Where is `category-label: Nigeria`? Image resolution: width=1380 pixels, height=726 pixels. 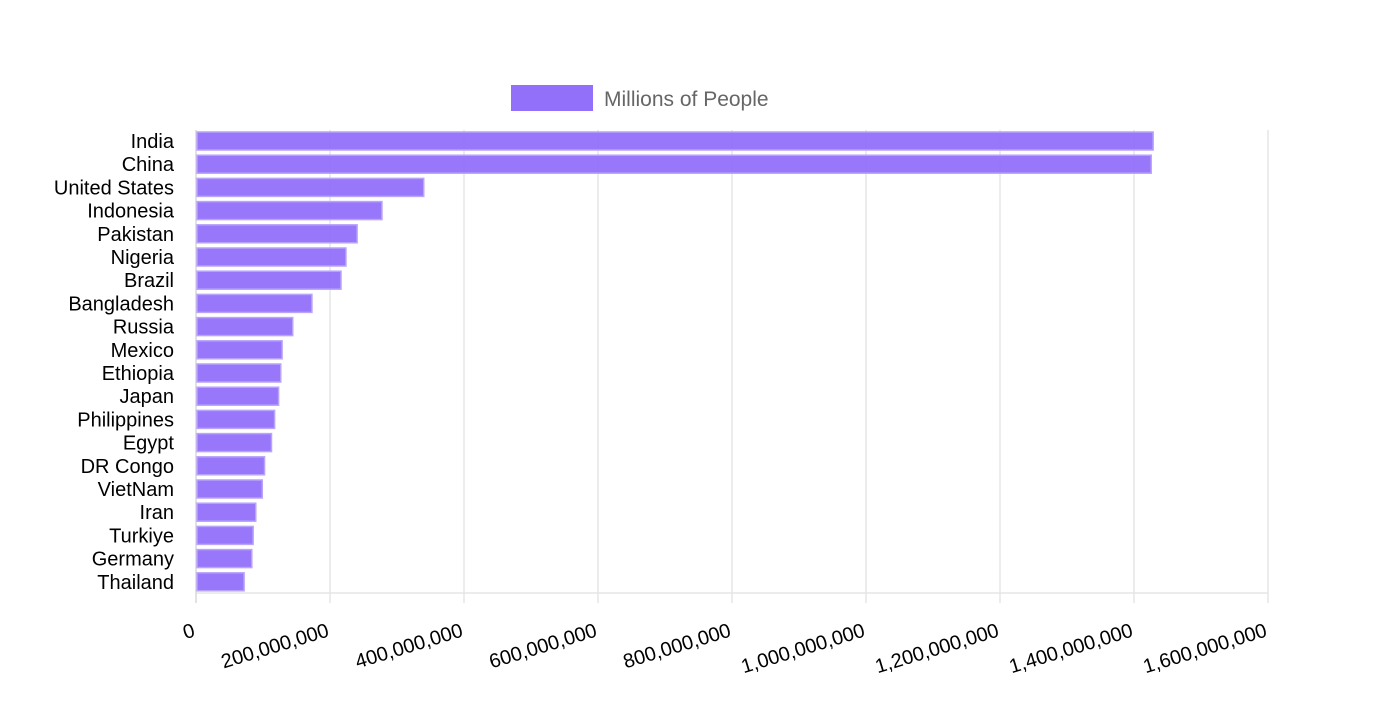 category-label: Nigeria is located at coordinates (143, 258).